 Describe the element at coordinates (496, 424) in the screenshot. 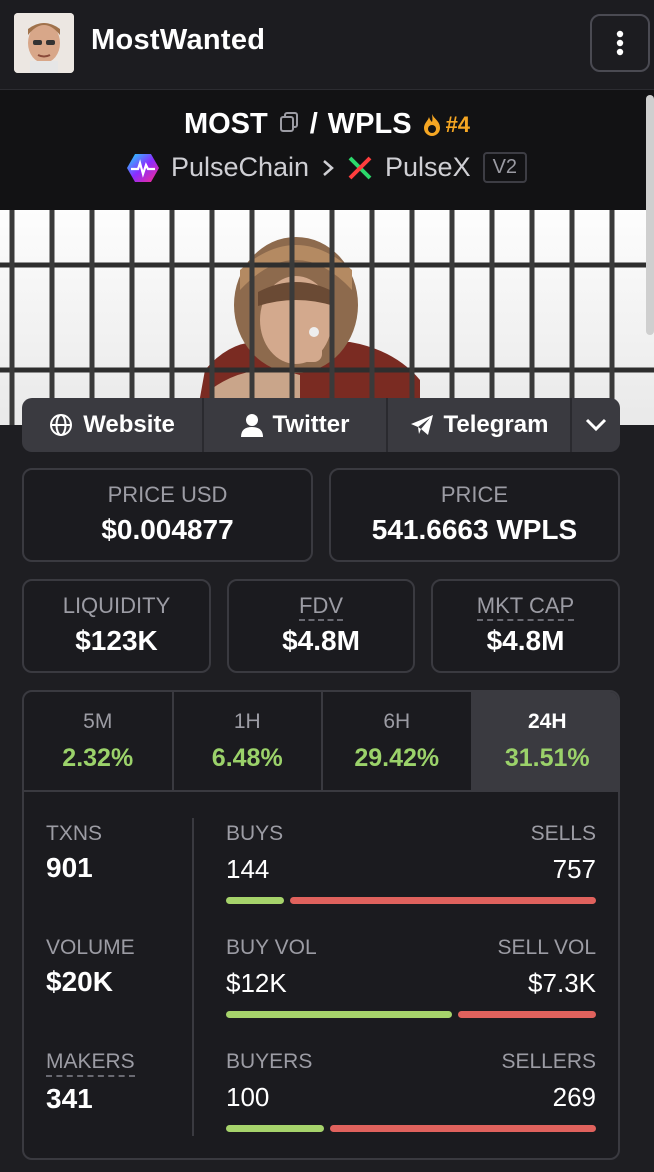

I see `telegram-label: Telegram` at that location.